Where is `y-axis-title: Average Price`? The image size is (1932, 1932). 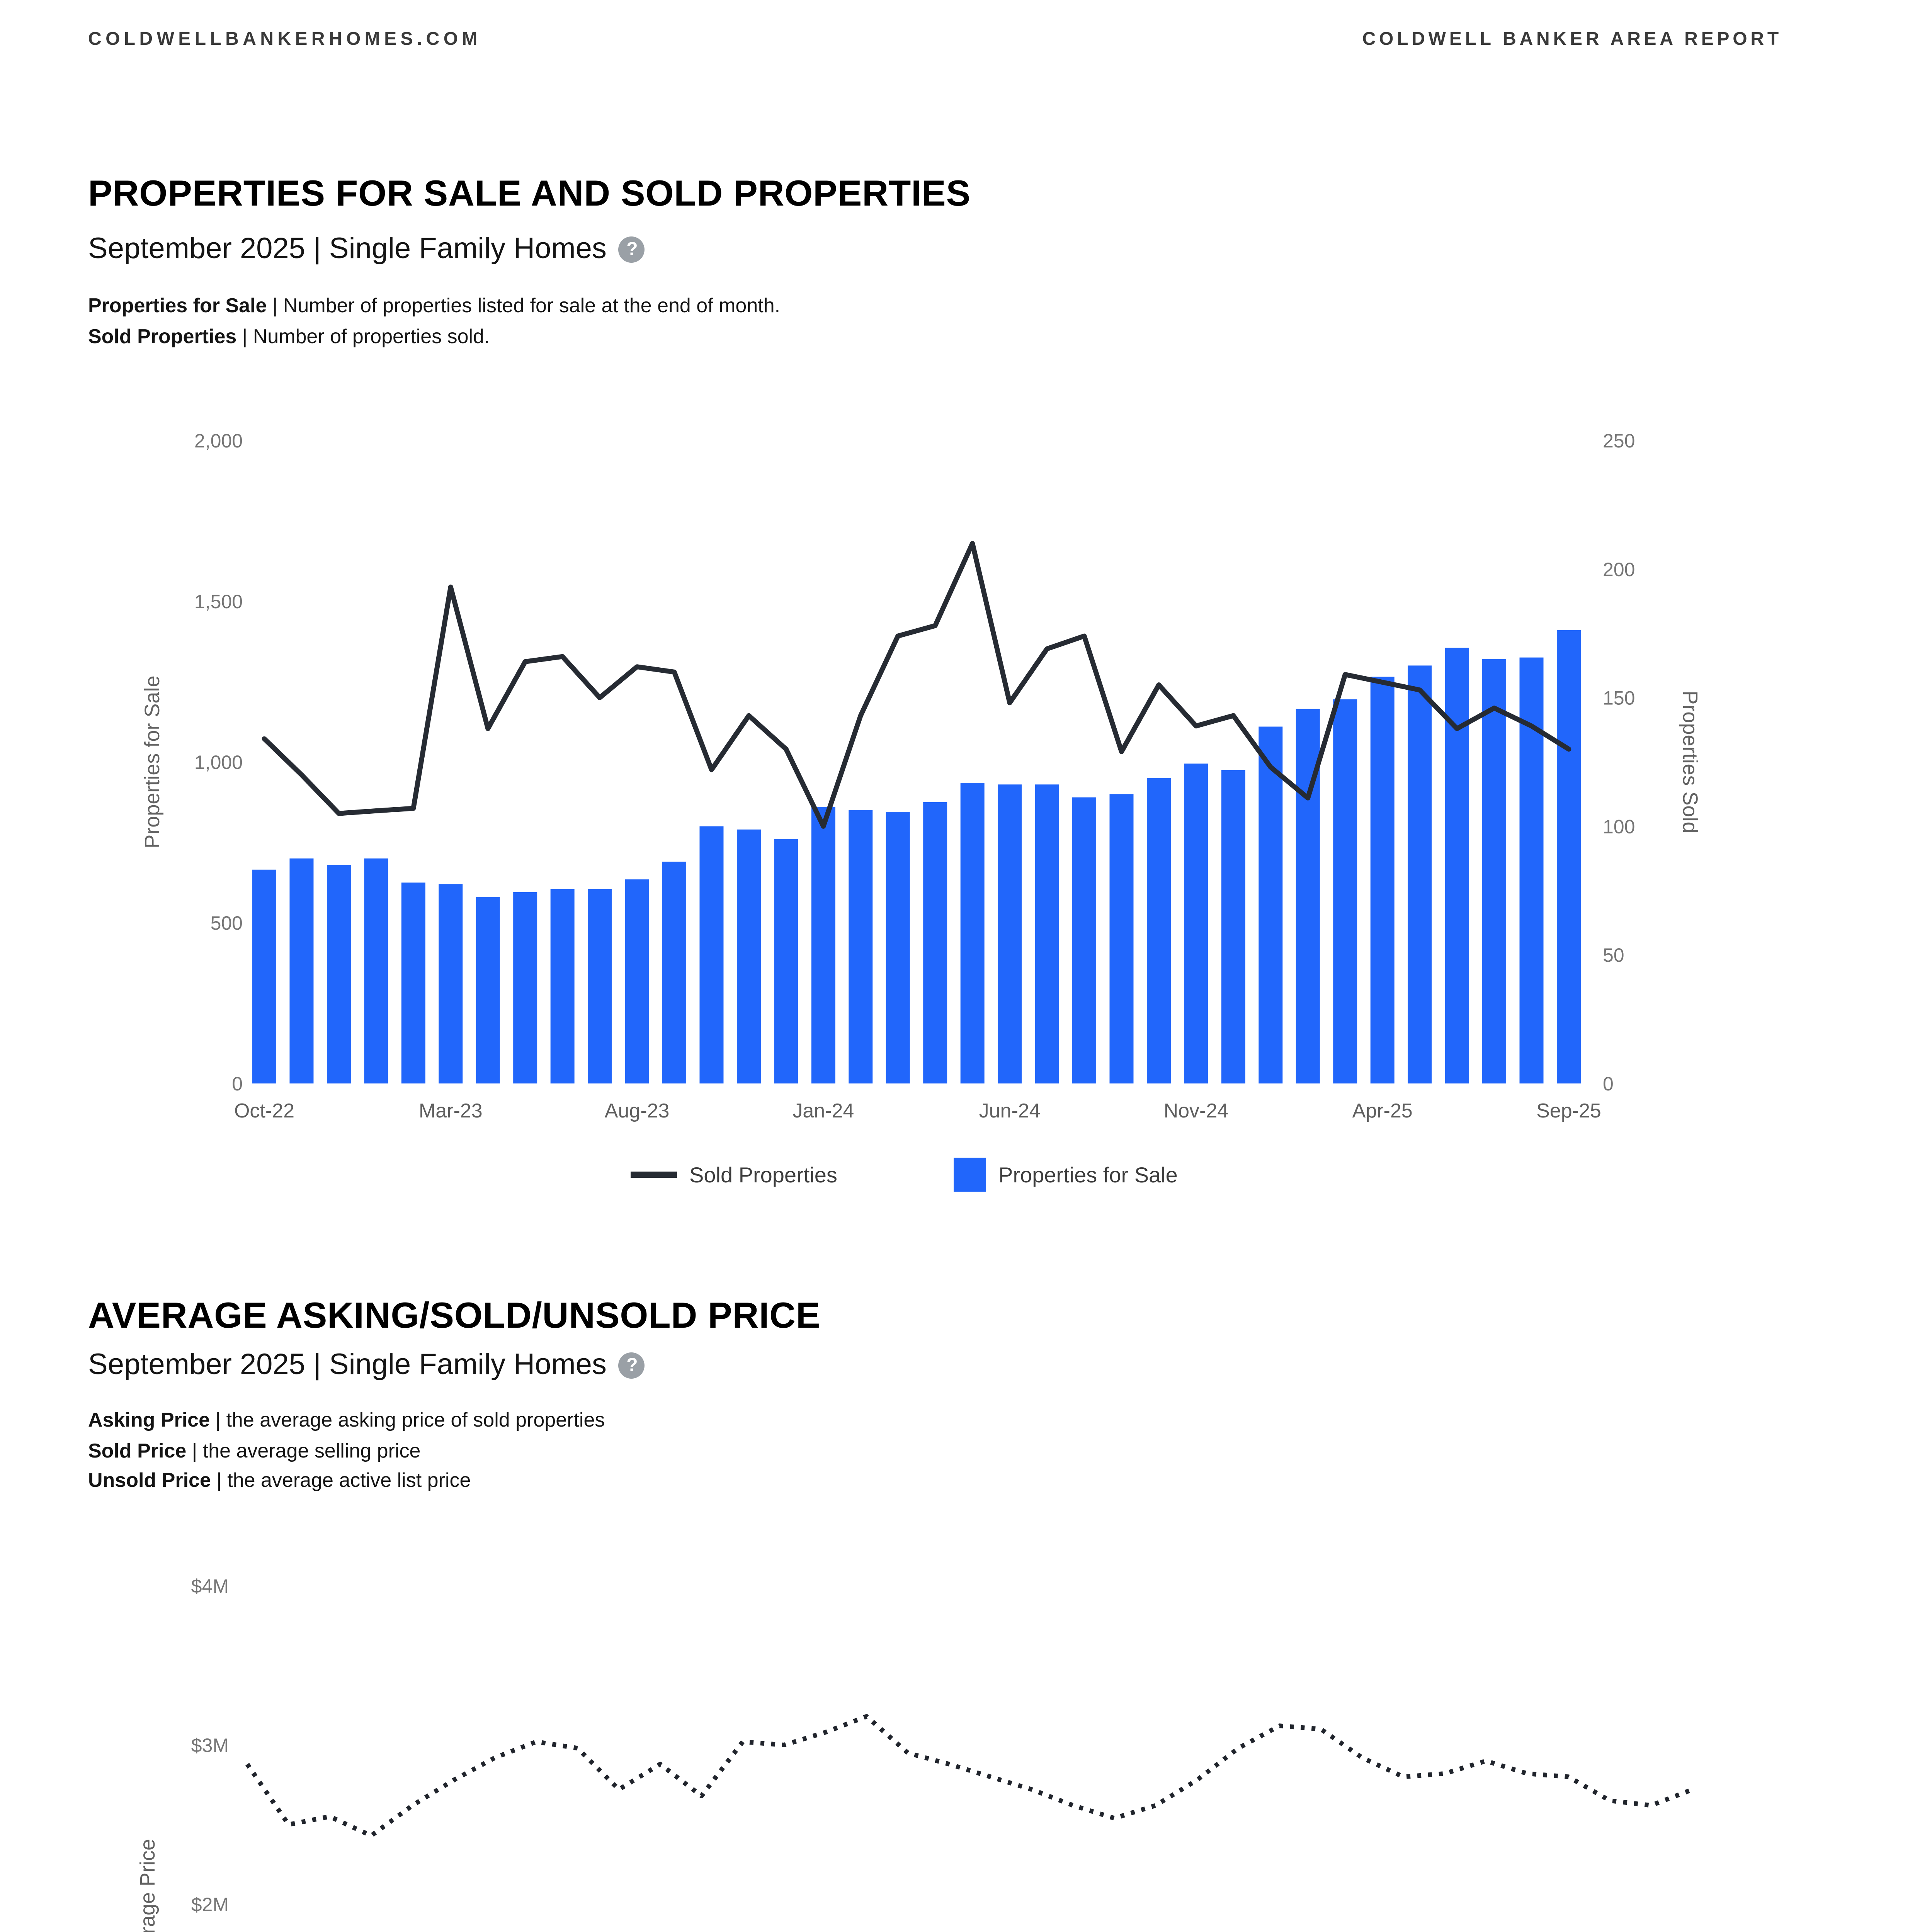 y-axis-title: Average Price is located at coordinates (147, 1885).